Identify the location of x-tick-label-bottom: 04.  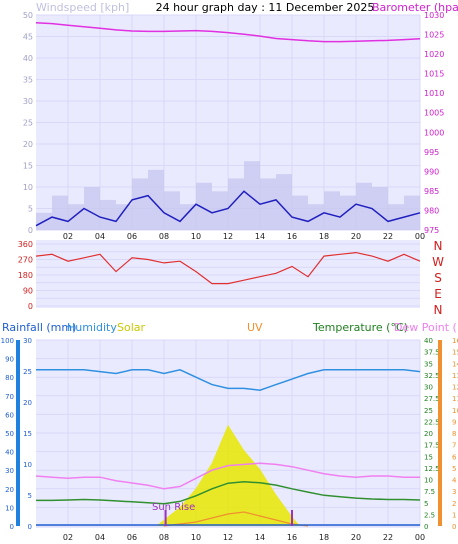
(100, 537).